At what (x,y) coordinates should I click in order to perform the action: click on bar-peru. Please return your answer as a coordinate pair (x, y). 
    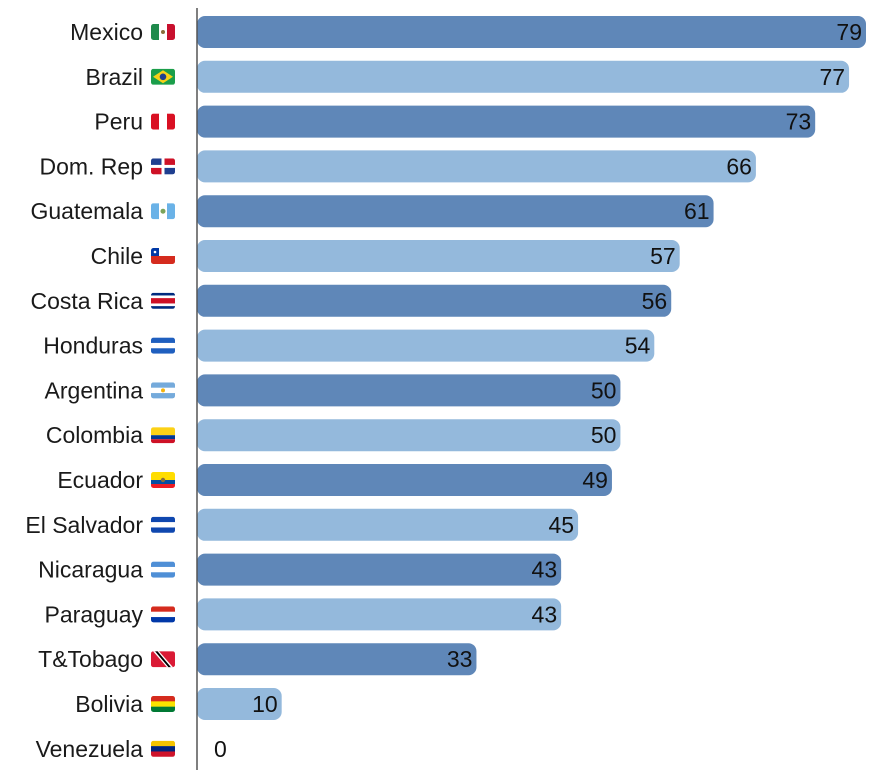
    Looking at the image, I should click on (506, 121).